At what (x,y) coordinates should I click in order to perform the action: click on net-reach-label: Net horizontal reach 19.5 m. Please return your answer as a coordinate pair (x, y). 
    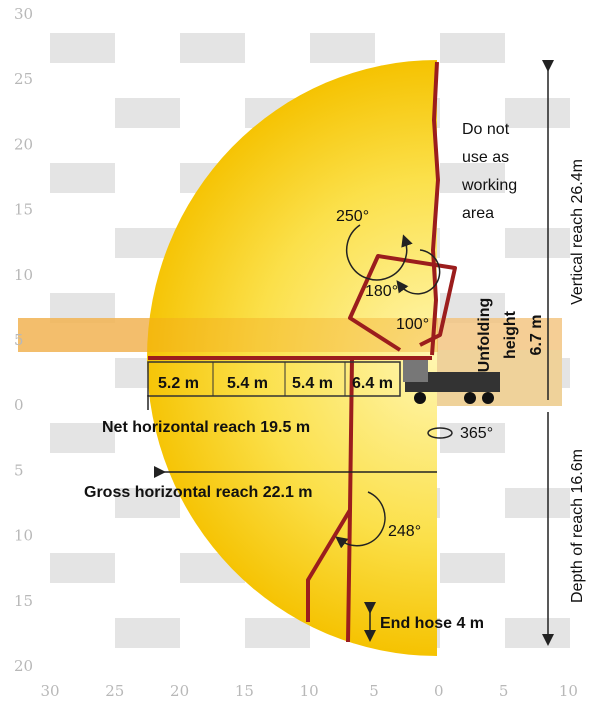
    Looking at the image, I should click on (206, 427).